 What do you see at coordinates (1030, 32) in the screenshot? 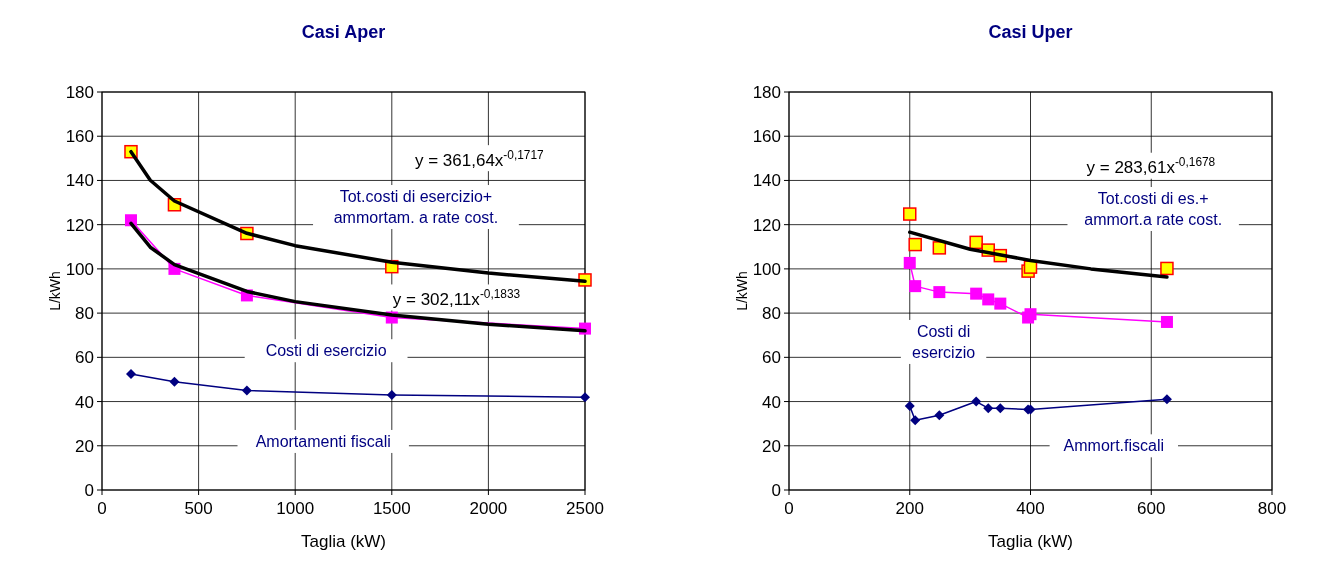
I see `chart-title: Casi Uper` at bounding box center [1030, 32].